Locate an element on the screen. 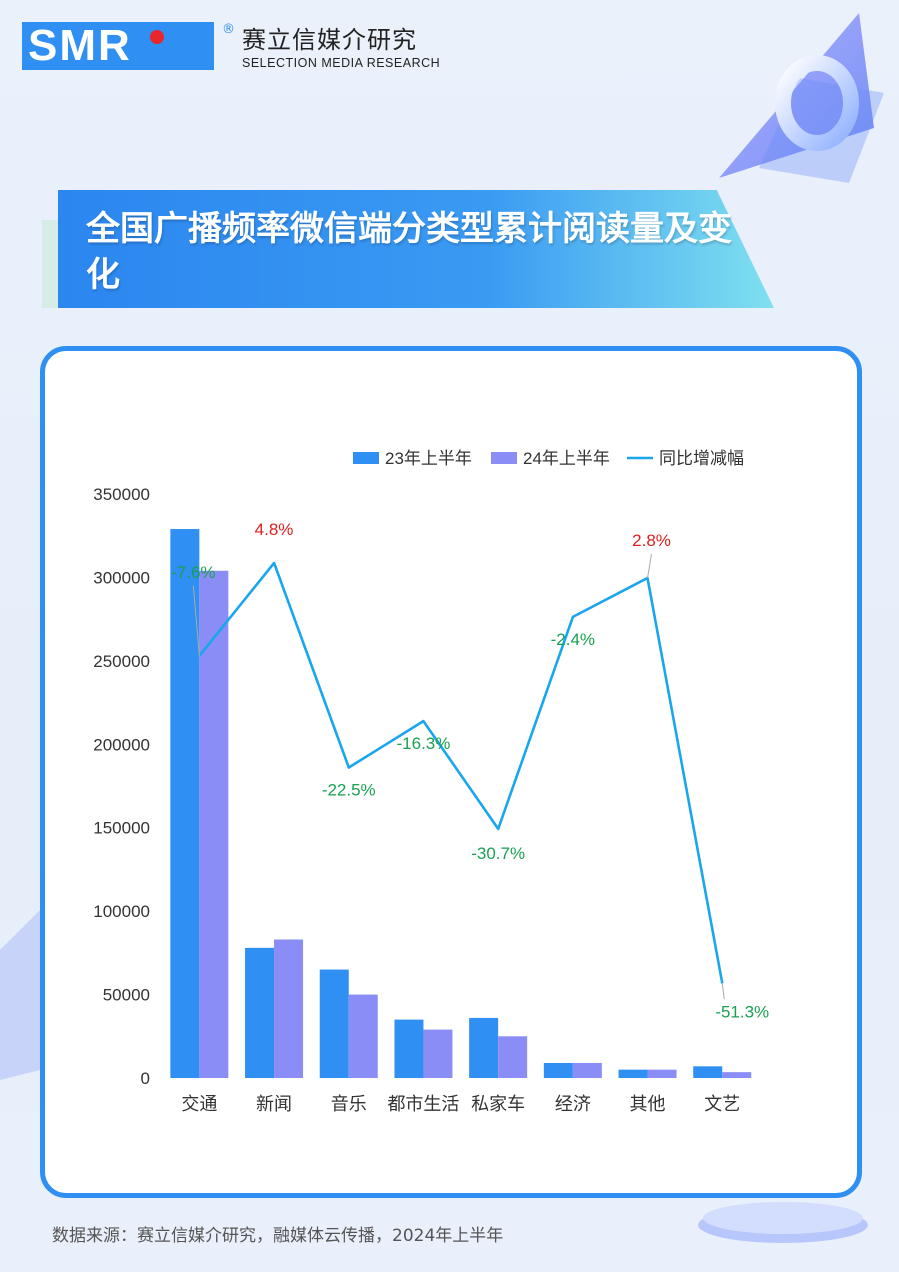 The height and width of the screenshot is (1272, 899). y-tick-label: 350000 is located at coordinates (121, 494).